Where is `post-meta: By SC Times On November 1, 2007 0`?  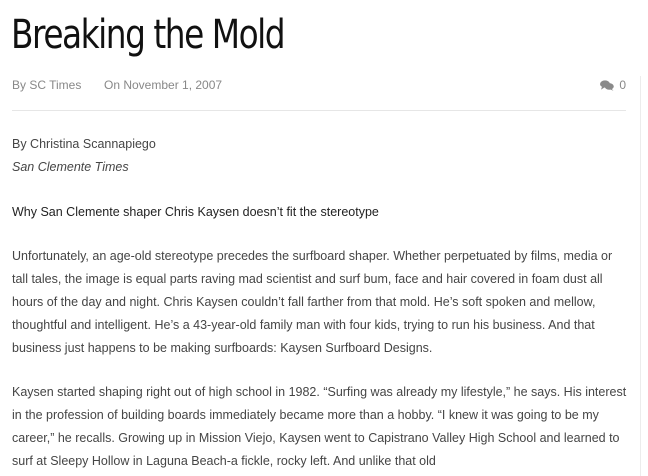 post-meta: By SC Times On November 1, 2007 0 is located at coordinates (319, 87).